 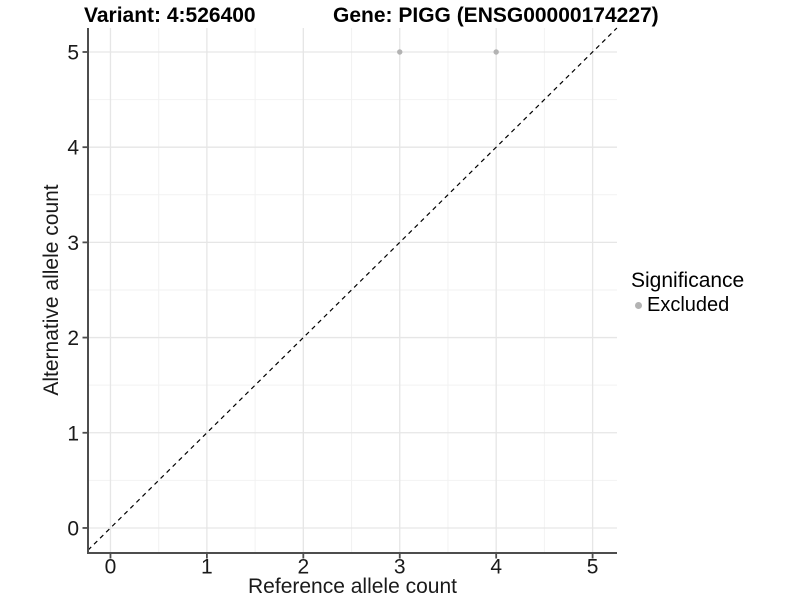 What do you see at coordinates (687, 293) in the screenshot?
I see `legend: Significance Excluded` at bounding box center [687, 293].